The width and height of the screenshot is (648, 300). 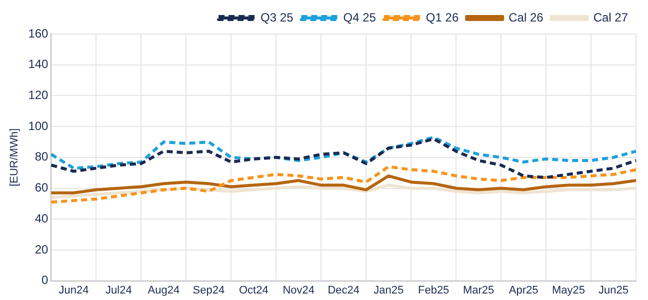 I want to click on y-tick-label: 20, so click(x=41, y=249).